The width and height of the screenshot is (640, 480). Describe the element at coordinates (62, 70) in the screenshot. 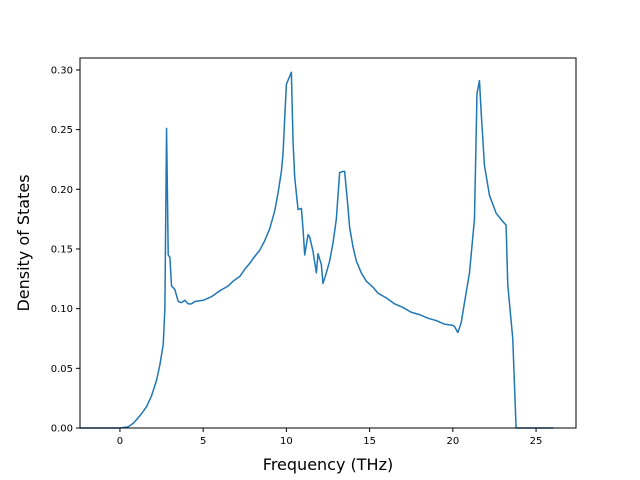

I see `y-tick-label: 0.30` at that location.